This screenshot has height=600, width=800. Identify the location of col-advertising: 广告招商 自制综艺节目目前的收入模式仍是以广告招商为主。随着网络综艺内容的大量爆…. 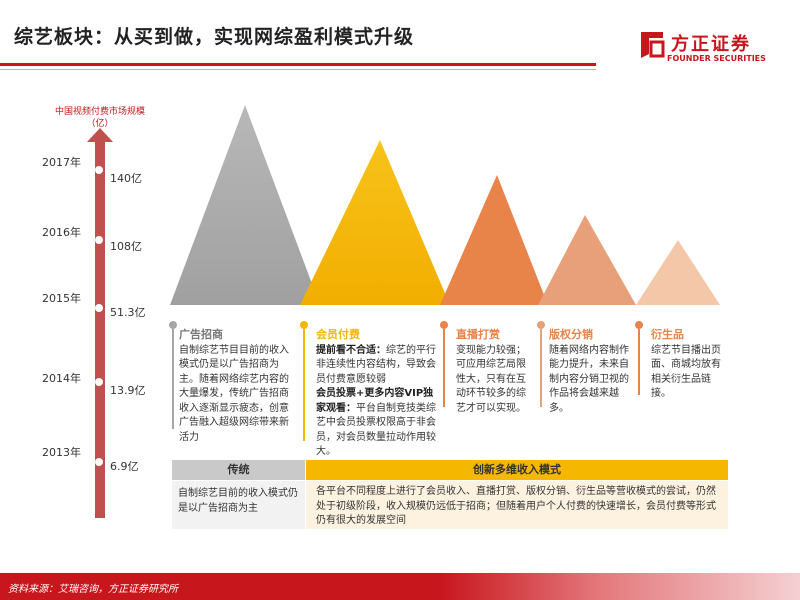
(237, 386).